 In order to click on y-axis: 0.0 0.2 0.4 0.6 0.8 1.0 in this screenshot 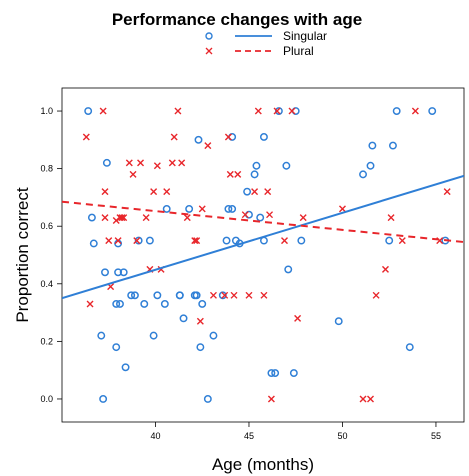, I will do `click(51, 255)`.